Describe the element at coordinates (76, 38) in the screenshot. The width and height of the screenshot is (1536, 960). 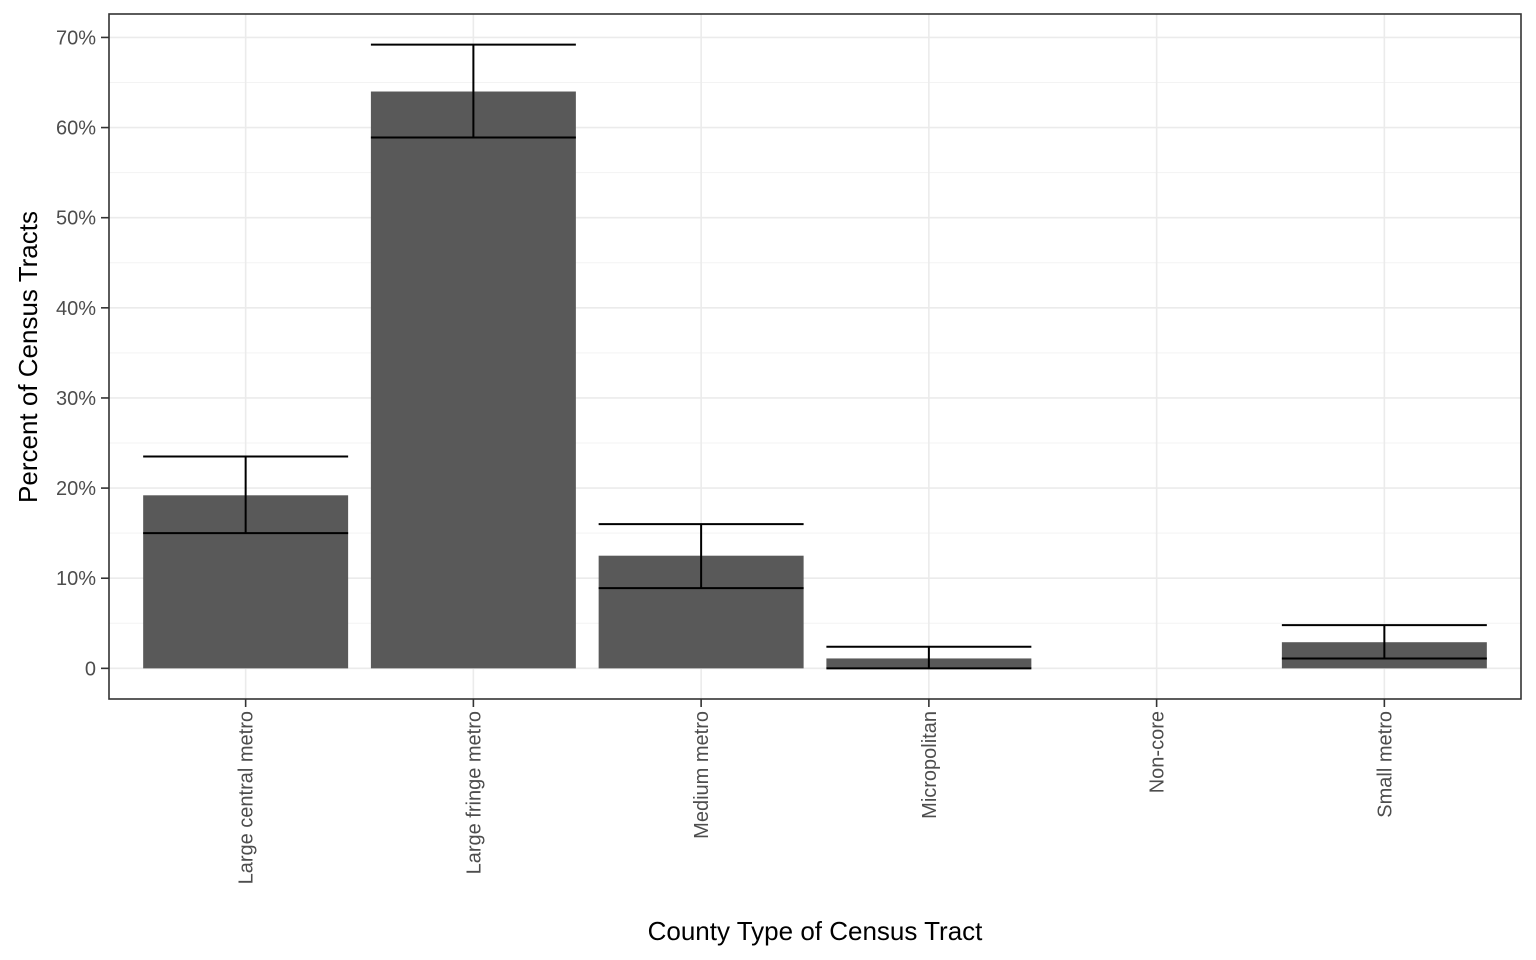
I see `y-tick-label: 70%` at that location.